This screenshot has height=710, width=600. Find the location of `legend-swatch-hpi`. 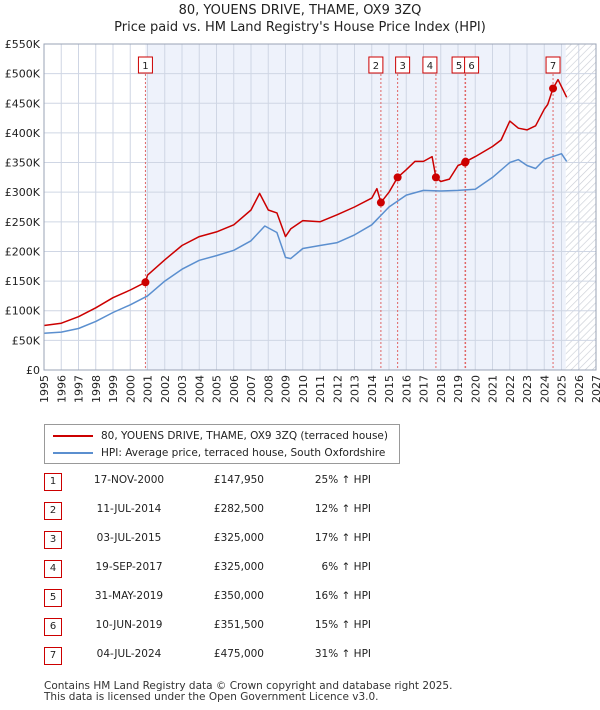

legend-swatch-hpi is located at coordinates (73, 453).